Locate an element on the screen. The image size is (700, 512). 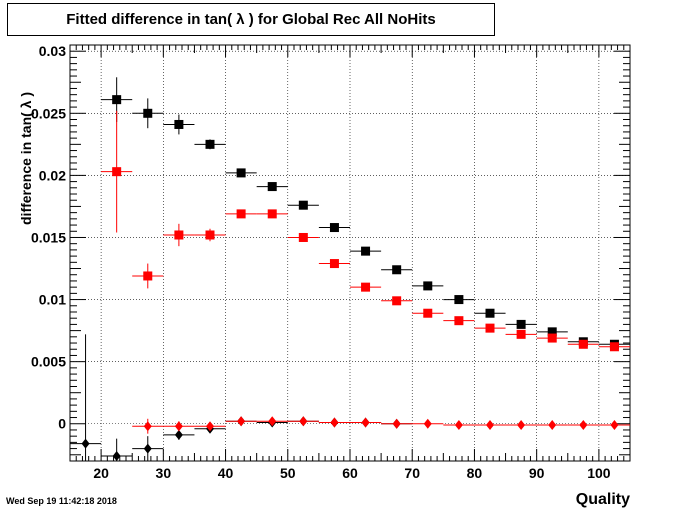
y-tick-label: 0.005 is located at coordinates (48, 362).